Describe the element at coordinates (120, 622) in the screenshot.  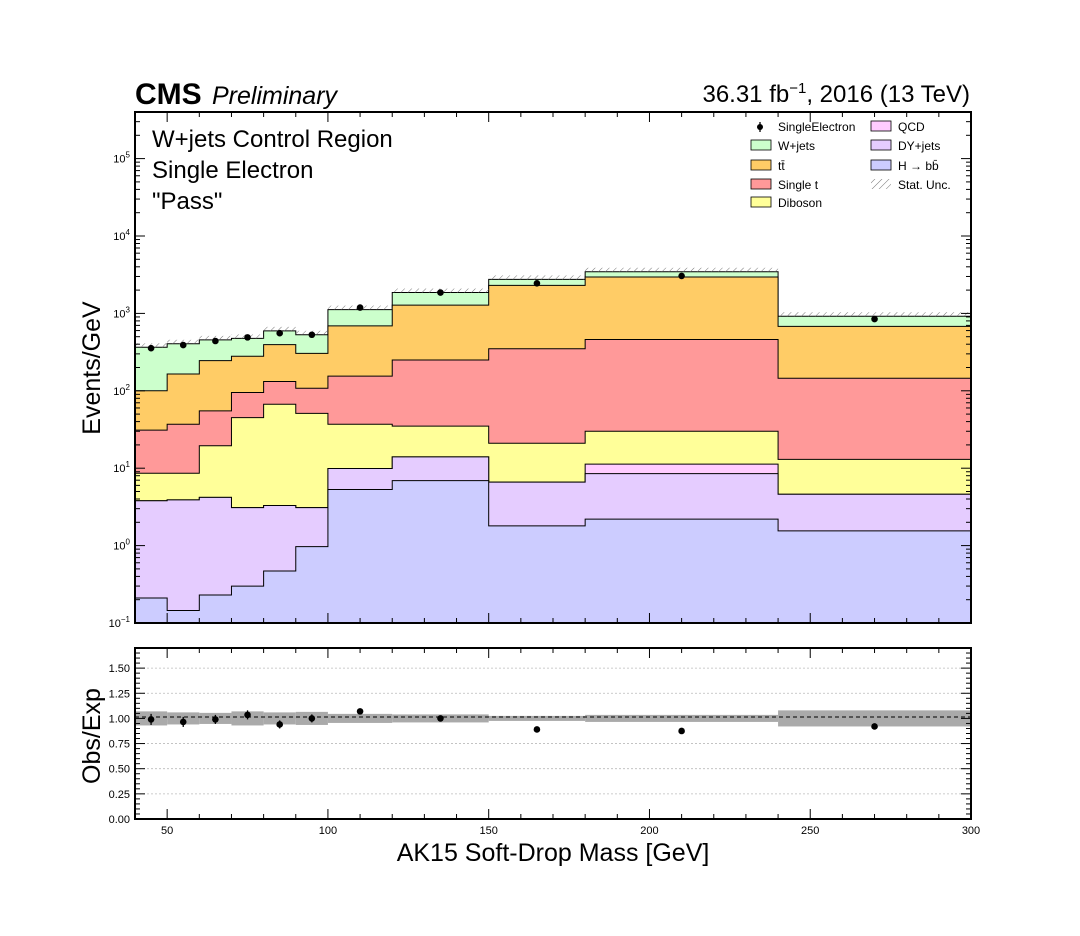
I see `y-tick-label: 10⁻¹` at that location.